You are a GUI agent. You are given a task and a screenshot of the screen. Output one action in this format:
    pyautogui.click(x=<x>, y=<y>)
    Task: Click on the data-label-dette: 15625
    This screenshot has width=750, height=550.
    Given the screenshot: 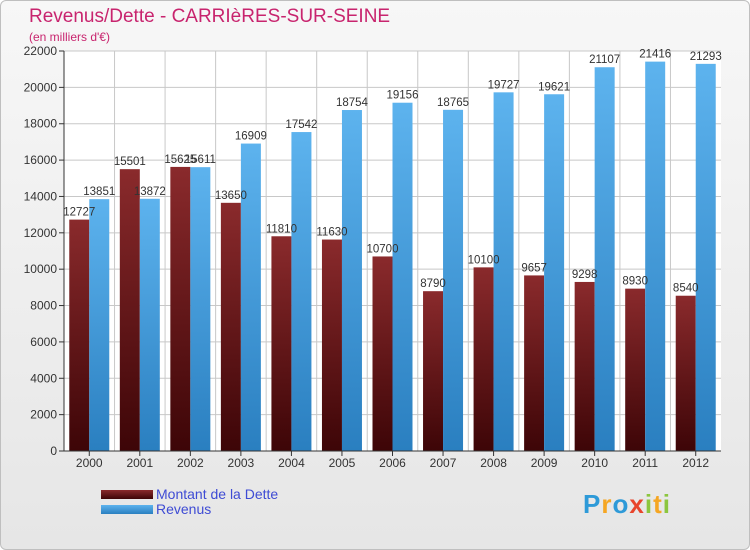 What is the action you would take?
    pyautogui.click(x=180, y=160)
    